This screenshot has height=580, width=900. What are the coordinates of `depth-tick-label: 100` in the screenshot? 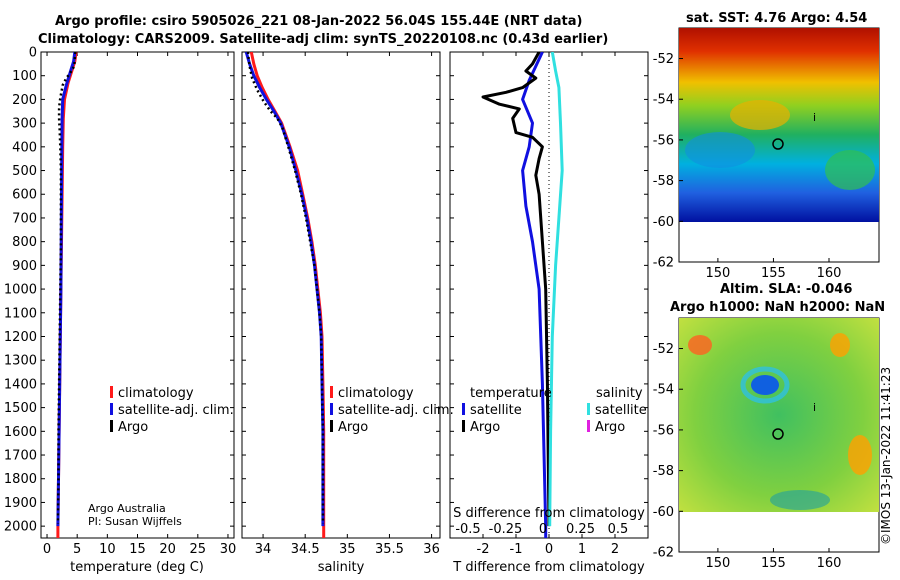 It's located at (24, 76).